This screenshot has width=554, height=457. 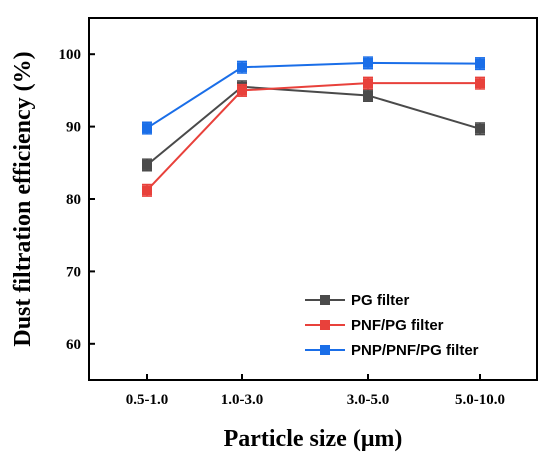 I want to click on legend-item: PG filter, so click(x=357, y=300).